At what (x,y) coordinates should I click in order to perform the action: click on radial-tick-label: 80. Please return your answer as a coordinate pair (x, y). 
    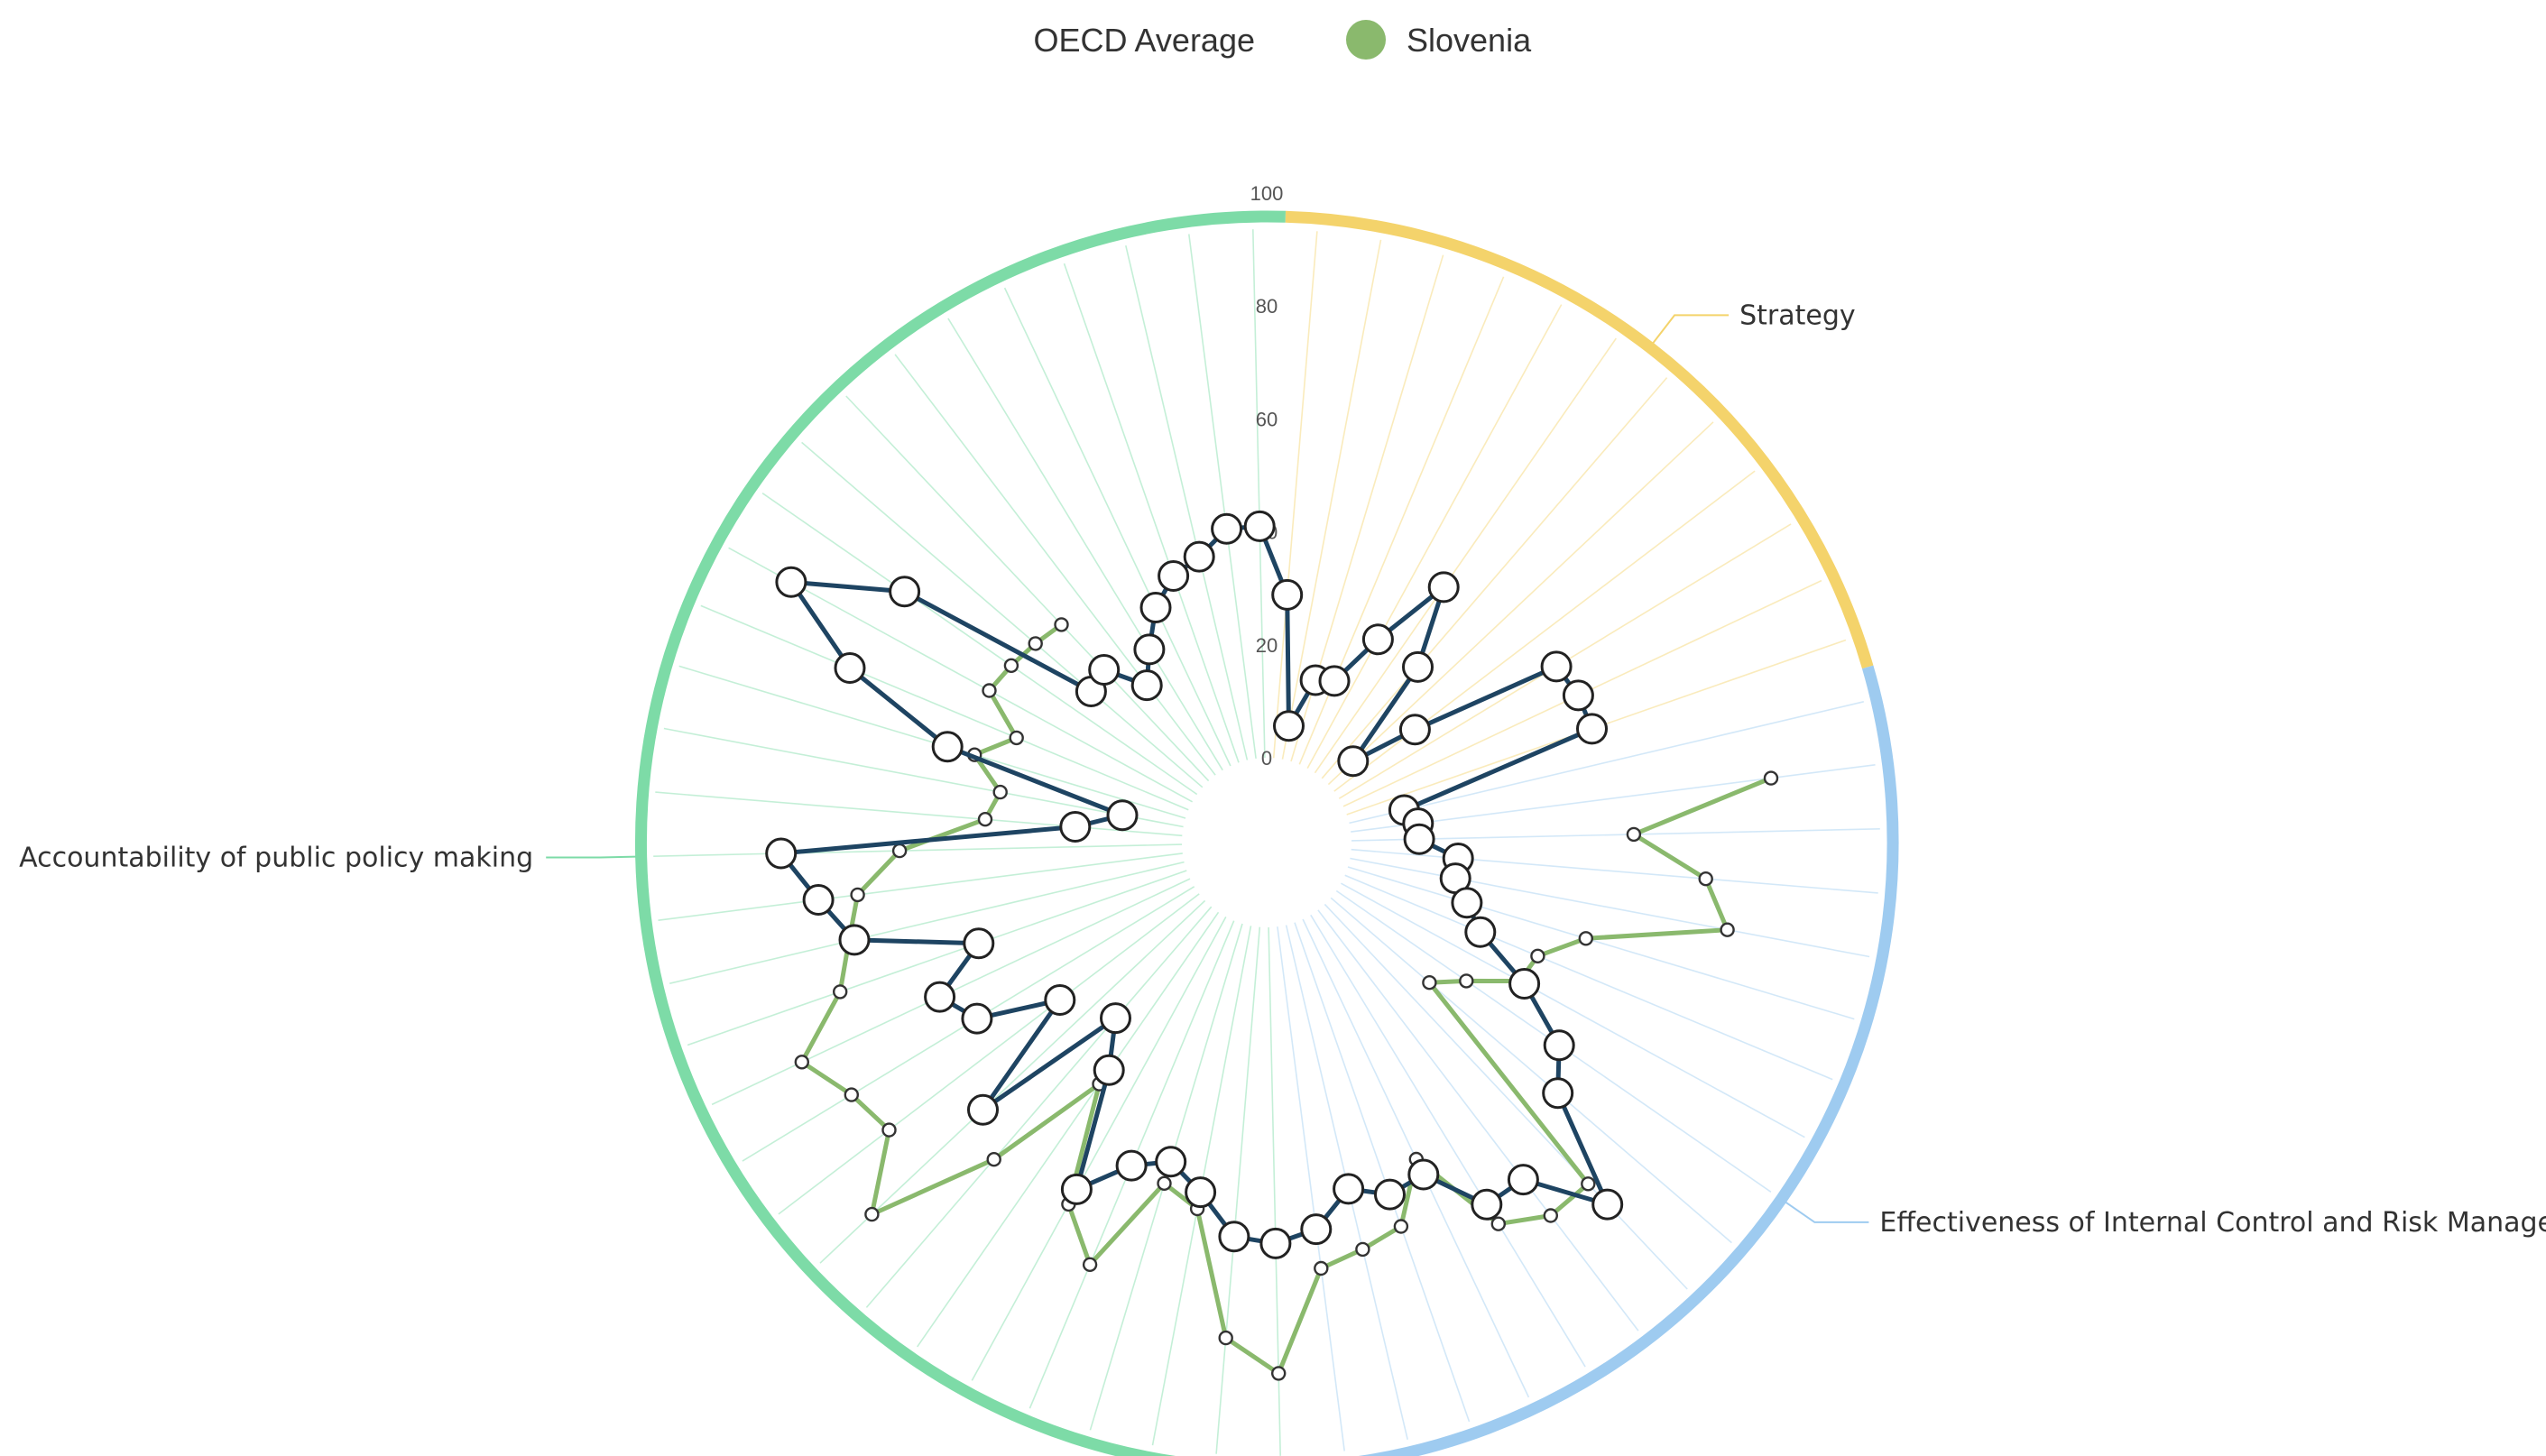
    Looking at the image, I should click on (1267, 306).